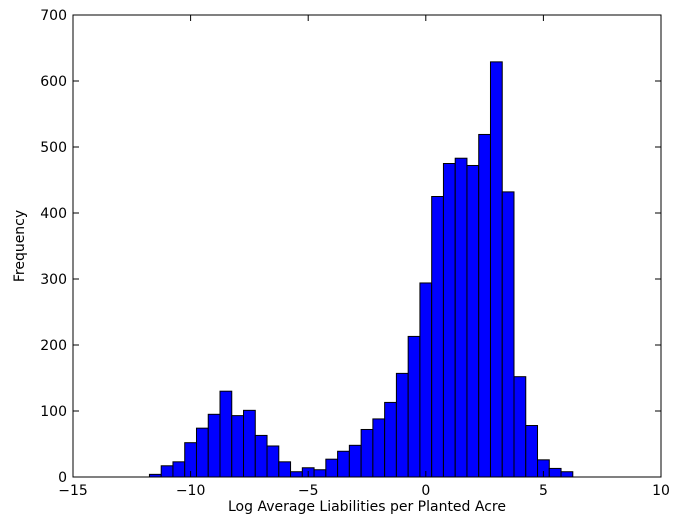 Image resolution: width=675 pixels, height=517 pixels. What do you see at coordinates (20, 246) in the screenshot?
I see `y-axis-label: Frequency` at bounding box center [20, 246].